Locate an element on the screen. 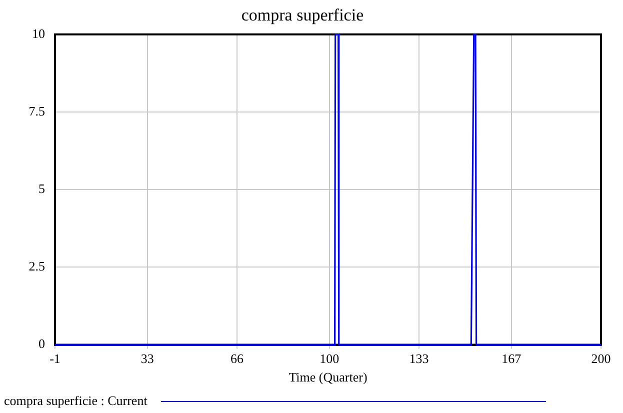 Image resolution: width=623 pixels, height=413 pixels. y-tick-label: 5 is located at coordinates (41, 188).